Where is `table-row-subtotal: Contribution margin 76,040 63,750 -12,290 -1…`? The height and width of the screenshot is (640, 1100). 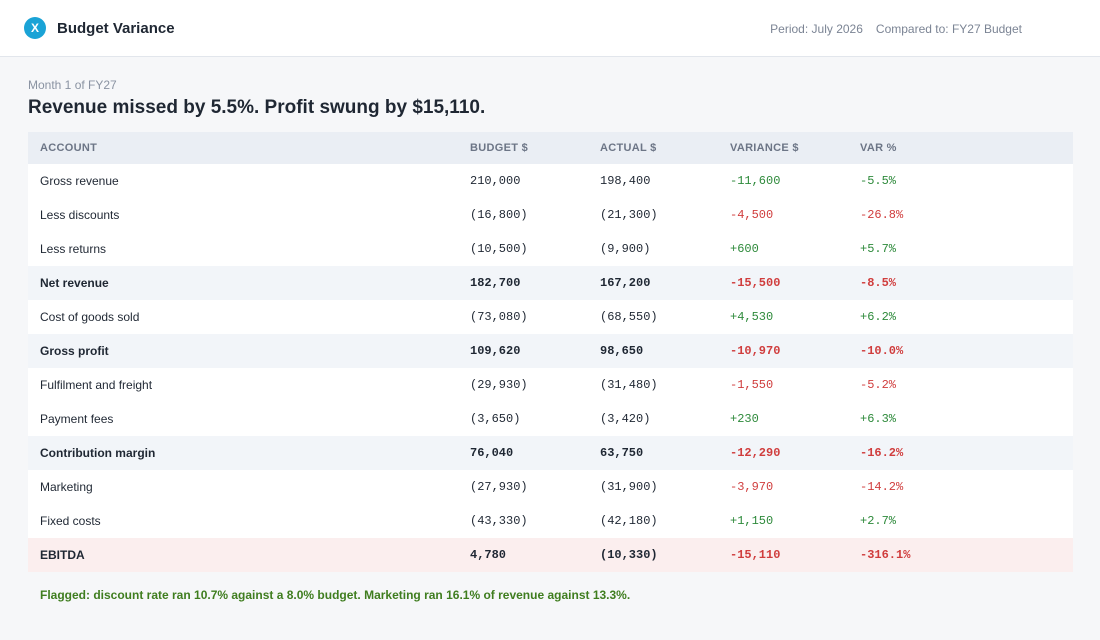
table-row-subtotal: Contribution margin 76,040 63,750 -12,290 -1… is located at coordinates (550, 453).